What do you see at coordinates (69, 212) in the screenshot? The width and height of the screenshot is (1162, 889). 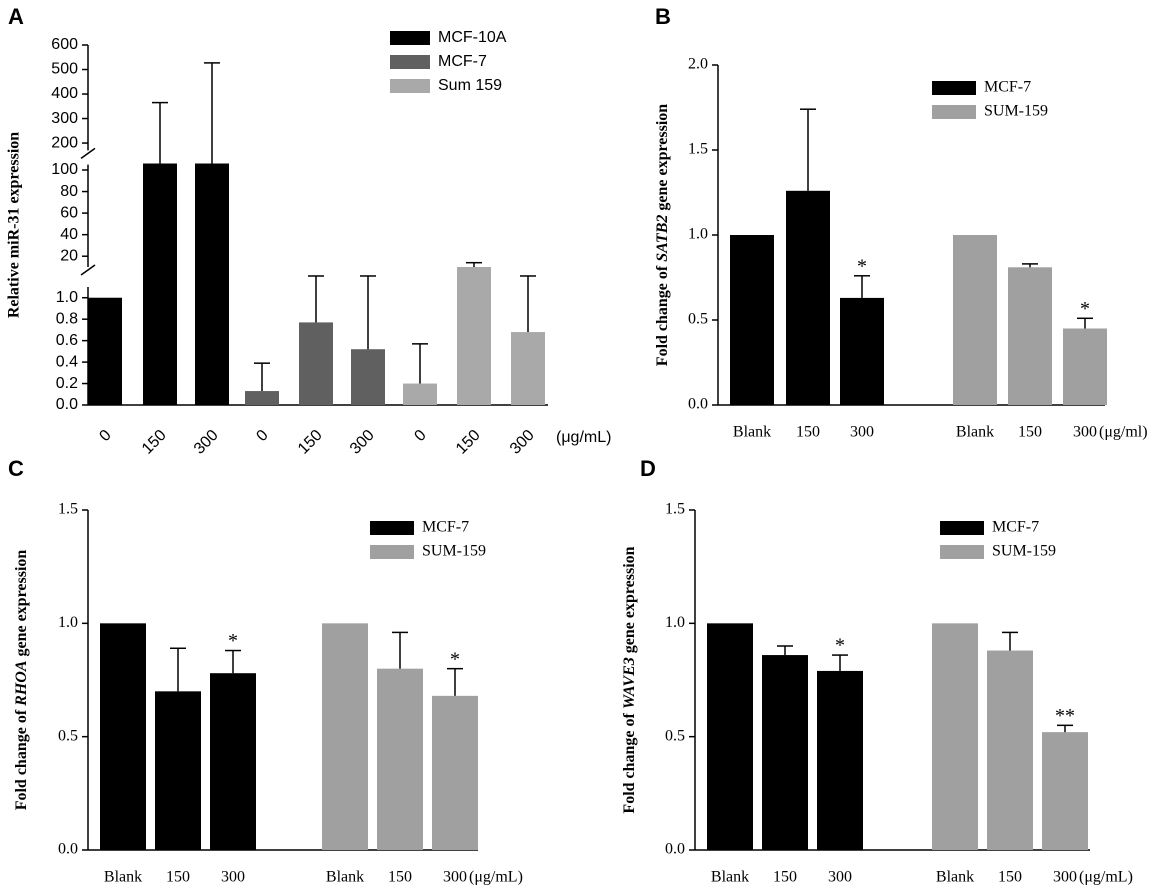 I see `y-tick-label: 60` at bounding box center [69, 212].